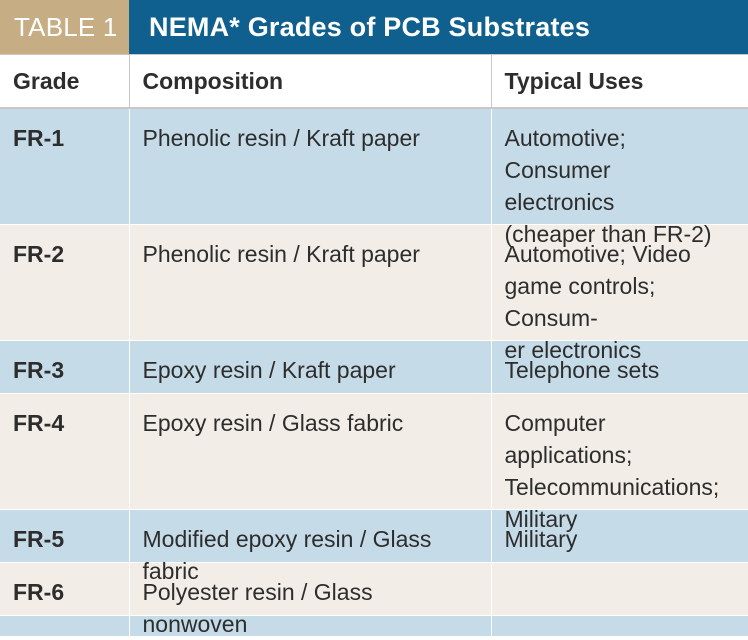  I want to click on typical-uses-line: Telecommunications;, so click(612, 487).